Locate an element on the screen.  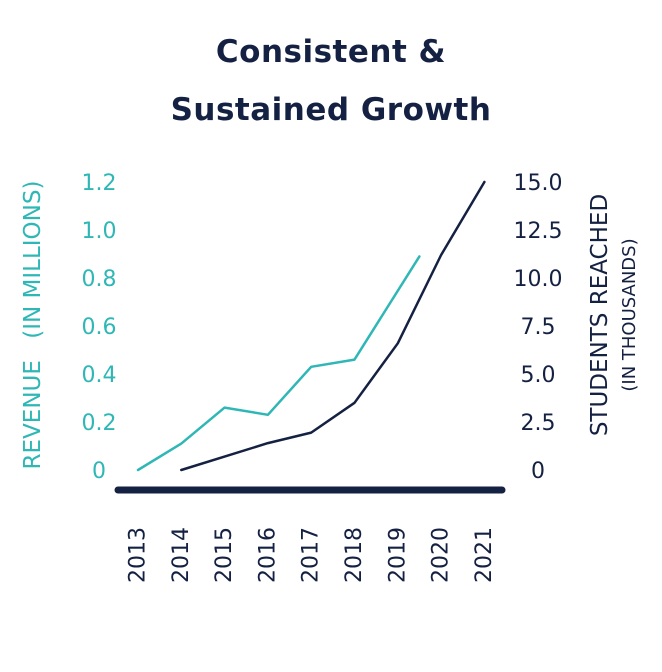
y-left-tick-label: 0.8 is located at coordinates (99, 279).